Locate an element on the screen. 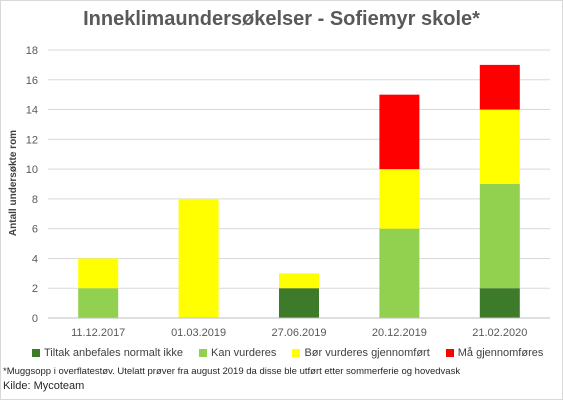 The height and width of the screenshot is (400, 563). x-tick-label: 20.12.2019 is located at coordinates (399, 333).